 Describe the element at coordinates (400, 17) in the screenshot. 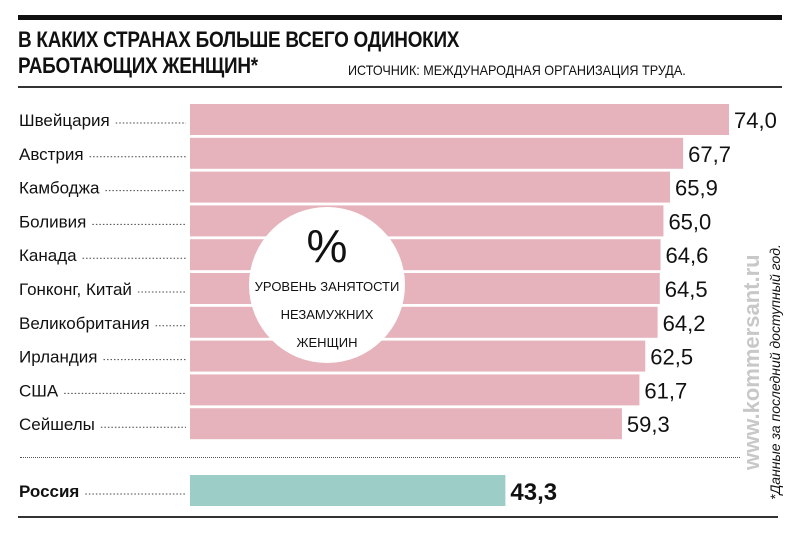

I see `top-rule` at that location.